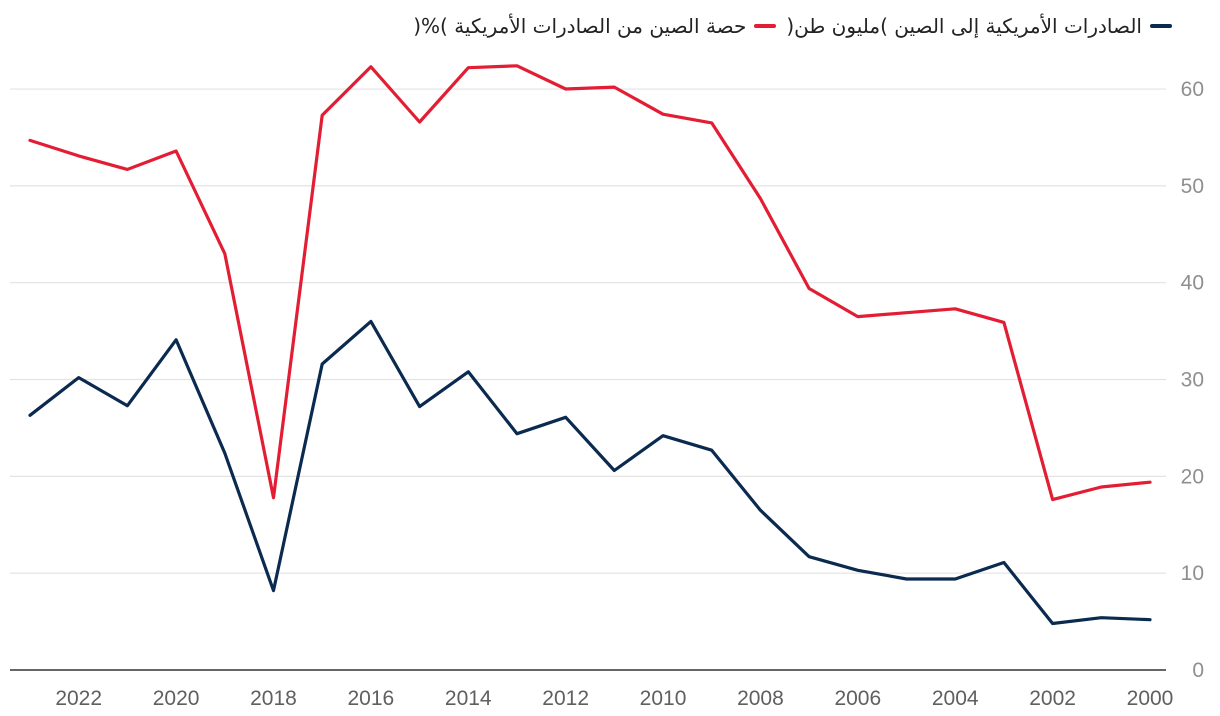 The height and width of the screenshot is (716, 1220). I want to click on y-tick-label-20: 20, so click(1192, 476).